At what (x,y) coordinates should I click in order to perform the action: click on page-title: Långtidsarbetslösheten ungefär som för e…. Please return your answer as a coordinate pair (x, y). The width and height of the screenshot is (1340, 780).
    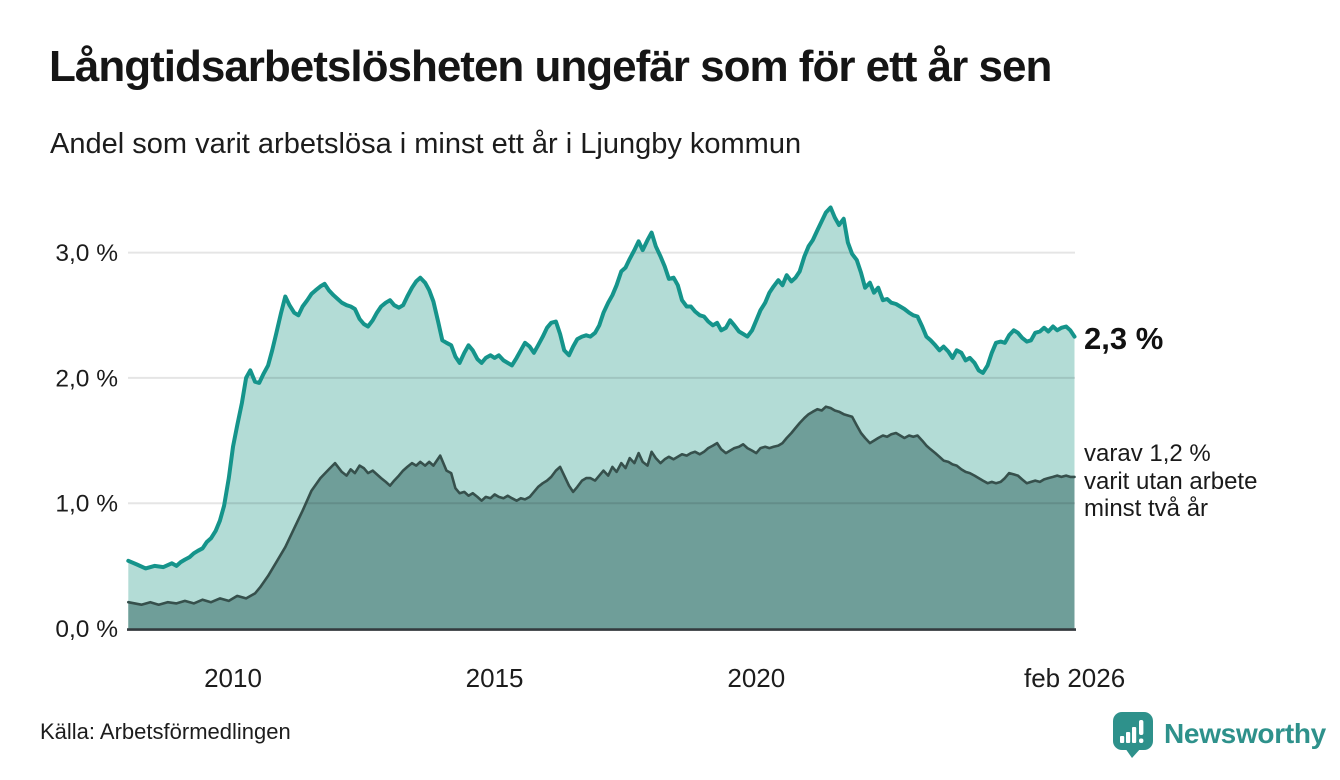
    Looking at the image, I should click on (550, 66).